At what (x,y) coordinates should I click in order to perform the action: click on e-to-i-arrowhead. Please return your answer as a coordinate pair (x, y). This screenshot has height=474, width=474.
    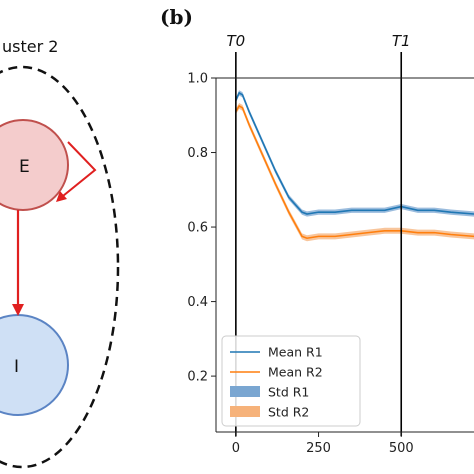
    Looking at the image, I should click on (18, 310).